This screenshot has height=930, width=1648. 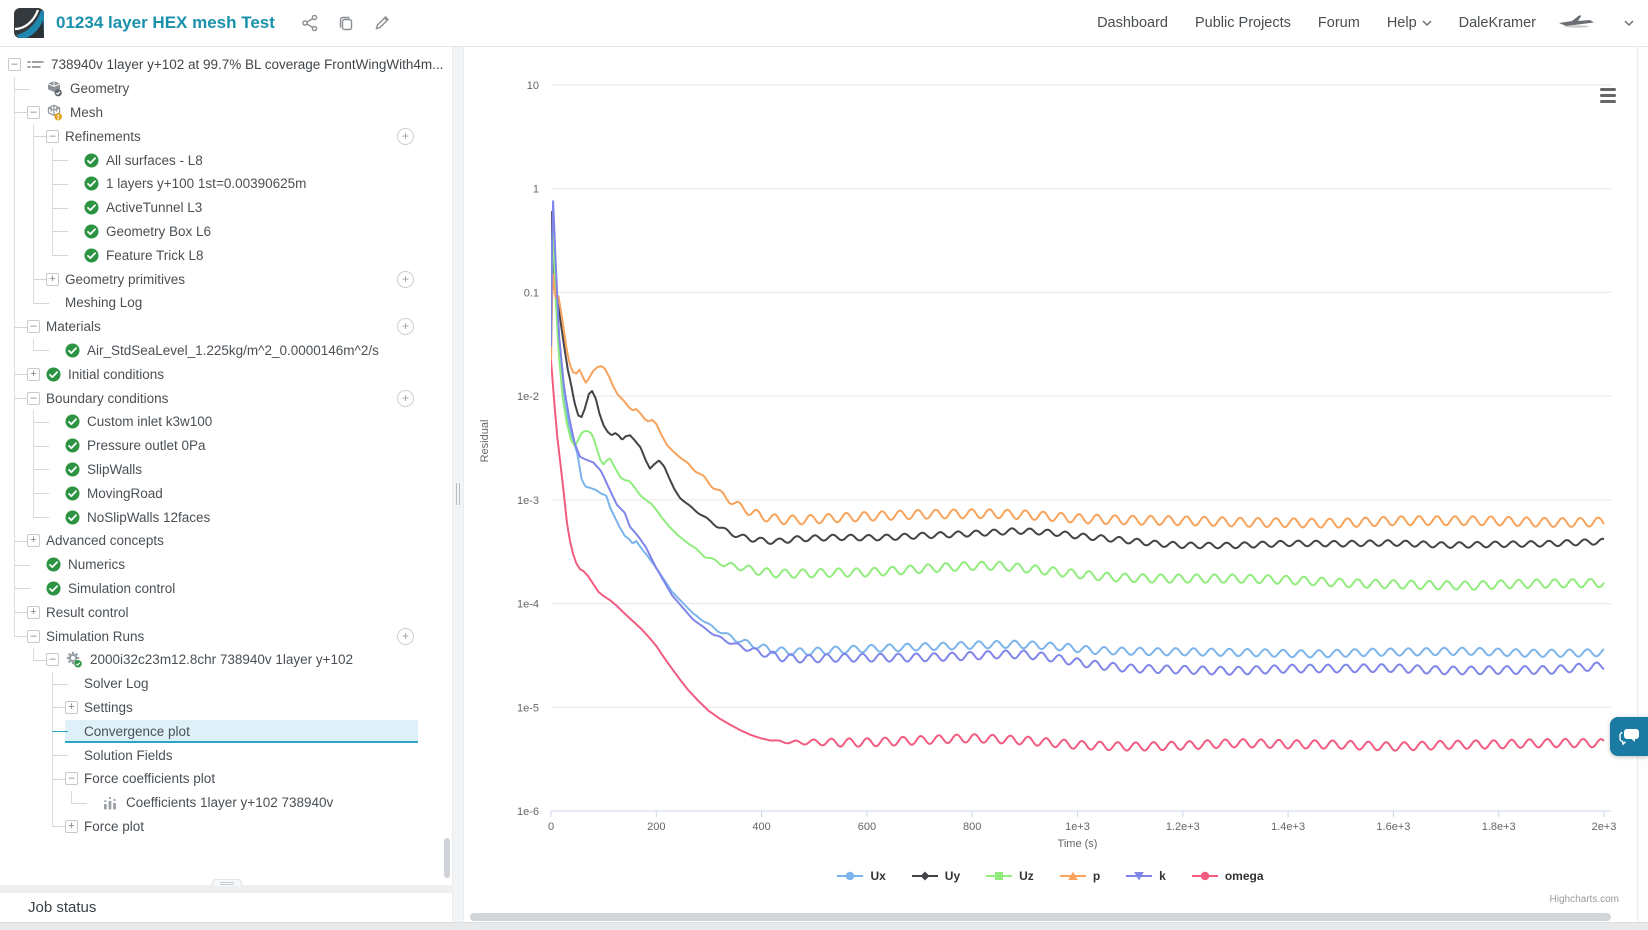 I want to click on job-status-splitter, so click(x=226, y=886).